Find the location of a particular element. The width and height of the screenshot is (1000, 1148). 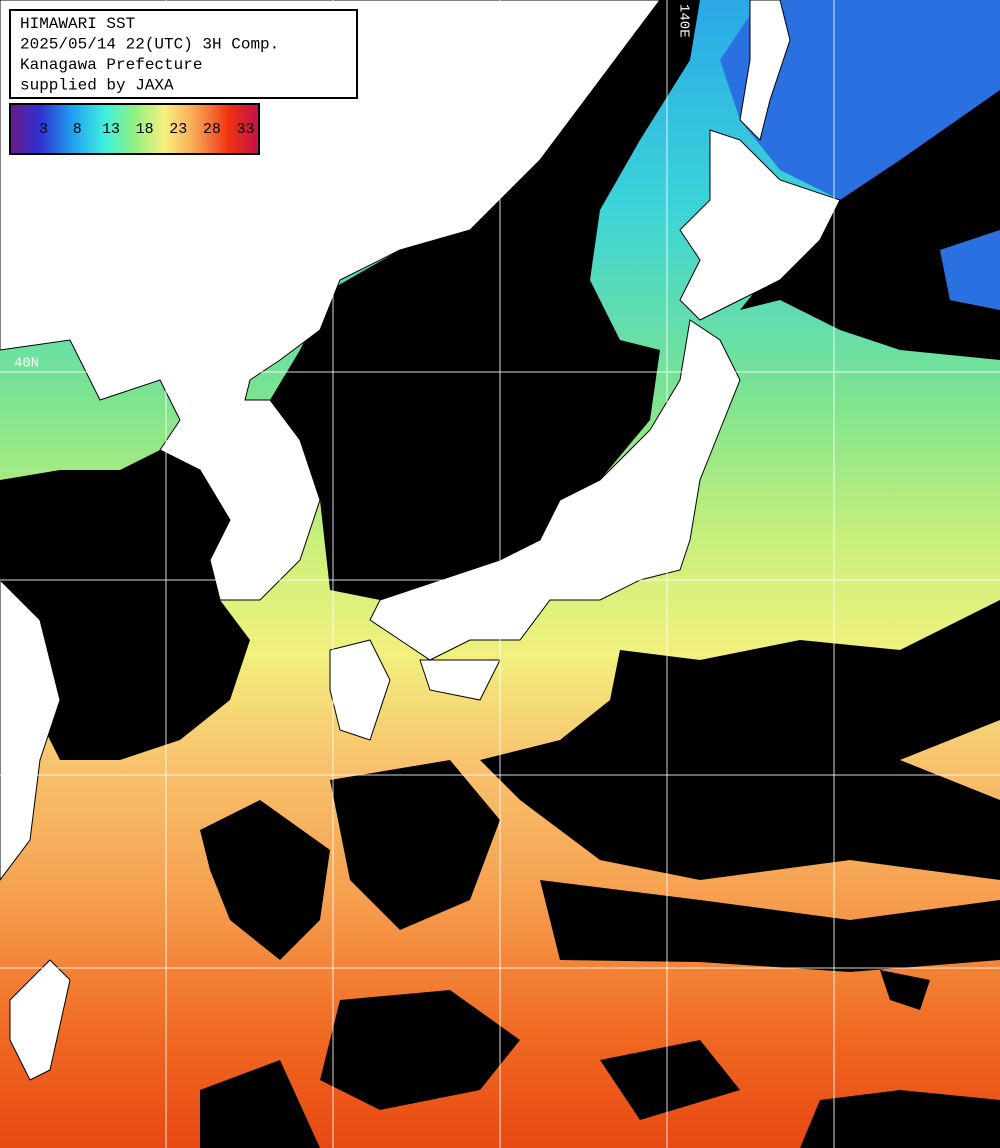

colorbar-ticks: 3 8 13 18 23 28 33 is located at coordinates (146, 129).